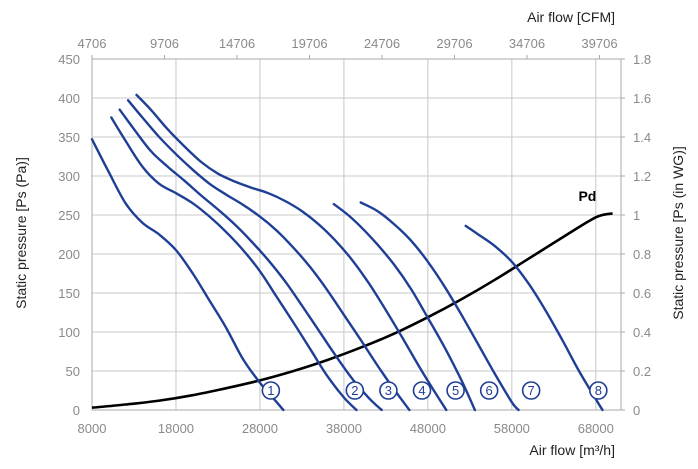  I want to click on right-tick-label: 0.6, so click(642, 293).